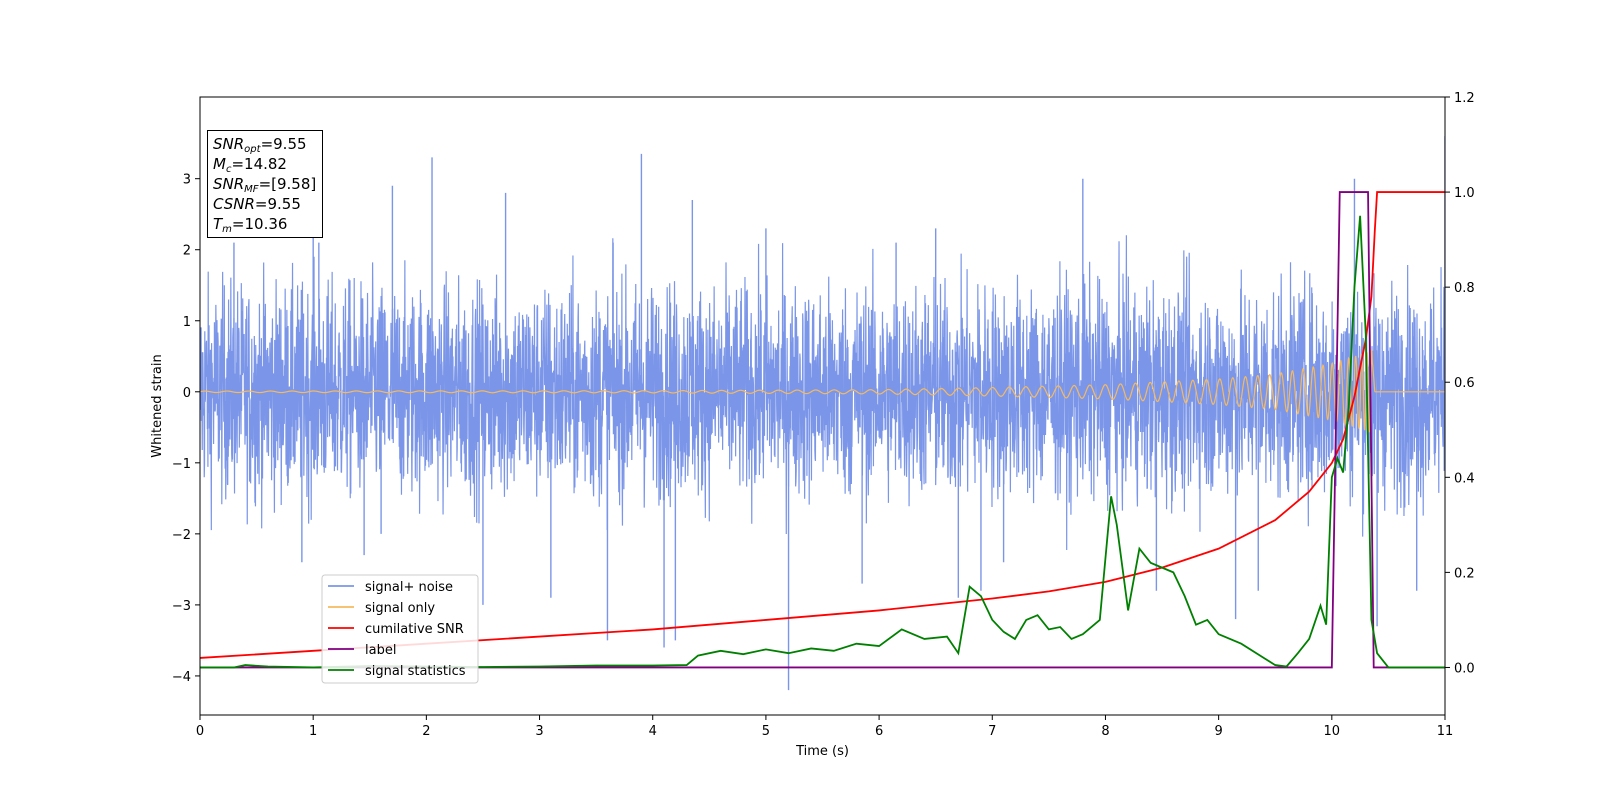 The image size is (1600, 800). I want to click on y-left-tick-label: 1, so click(187, 322).